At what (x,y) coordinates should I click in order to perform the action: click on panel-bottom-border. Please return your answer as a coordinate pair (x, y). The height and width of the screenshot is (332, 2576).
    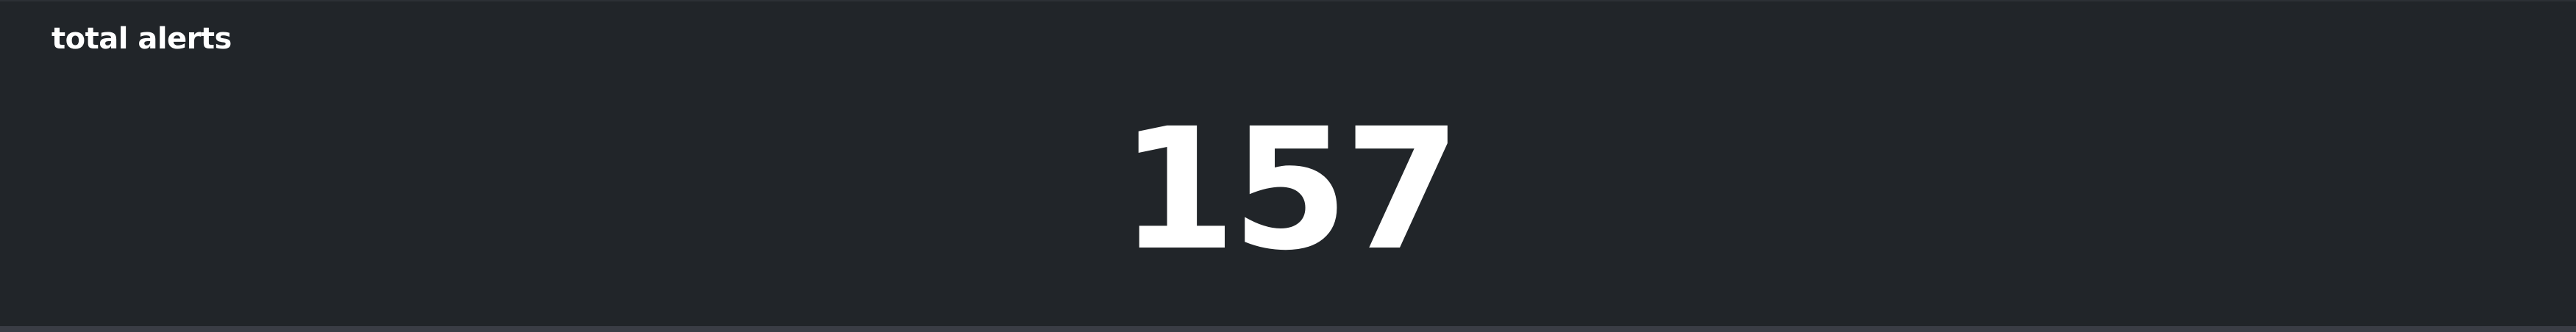
    Looking at the image, I should click on (1288, 329).